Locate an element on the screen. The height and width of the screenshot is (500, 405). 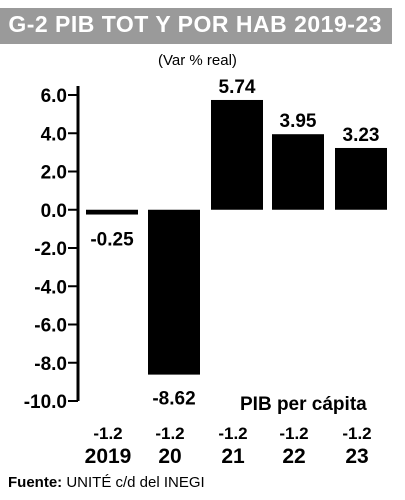
source-note: Fuente: UNITÉ c/d del INEGI is located at coordinates (106, 482).